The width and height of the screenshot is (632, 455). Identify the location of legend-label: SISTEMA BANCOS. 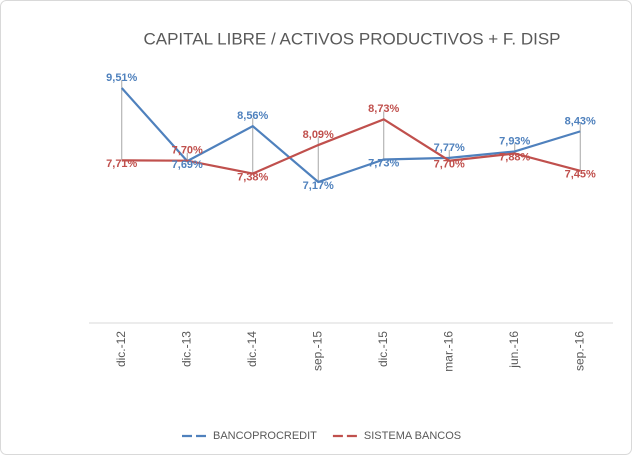
(412, 436).